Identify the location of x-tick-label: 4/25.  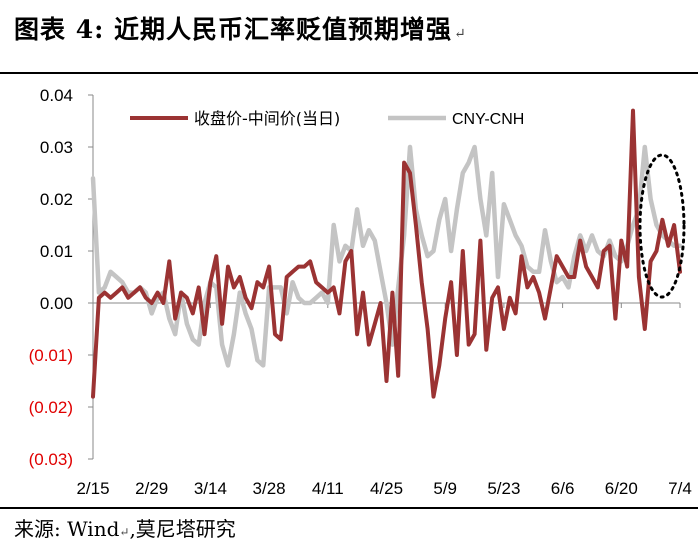
(386, 488).